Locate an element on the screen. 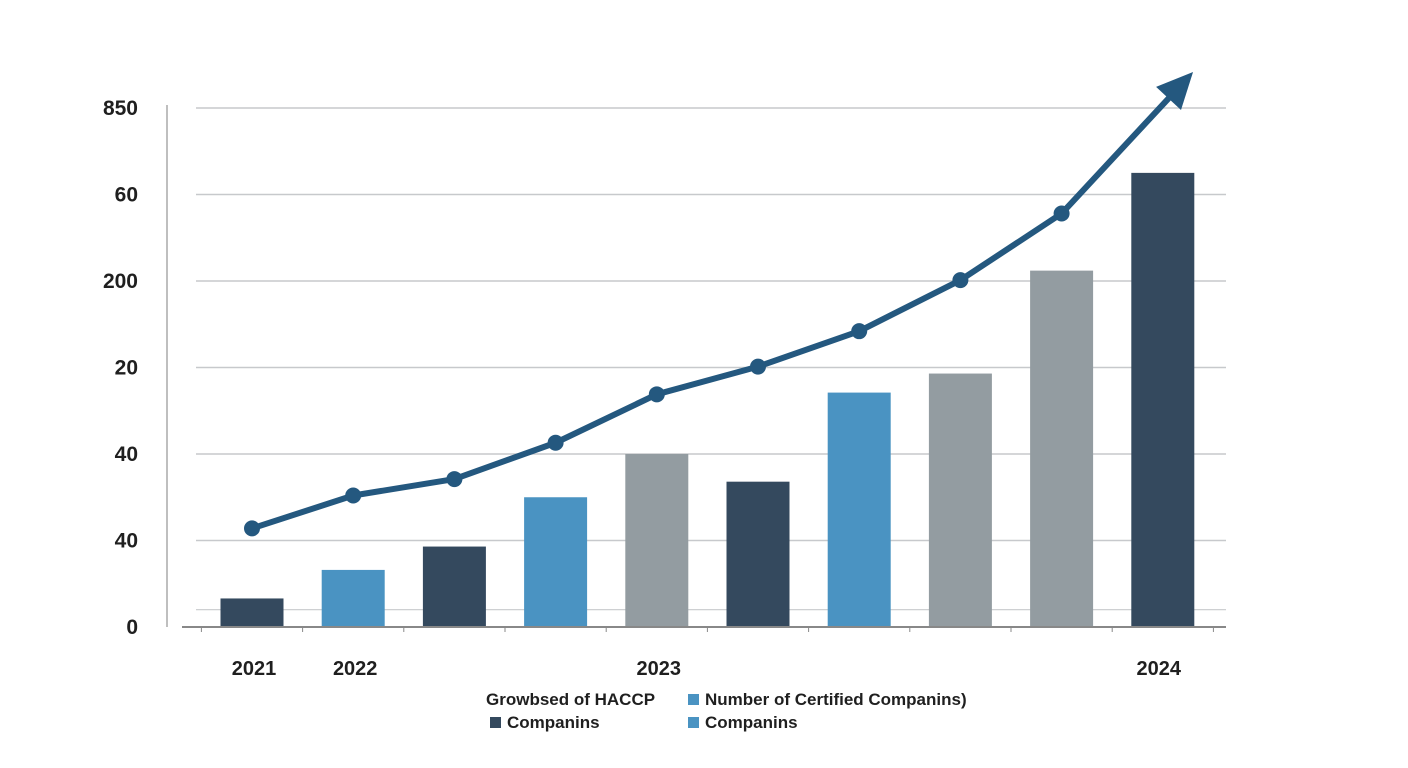  trend-arrow-head is located at coordinates (1175, 91).